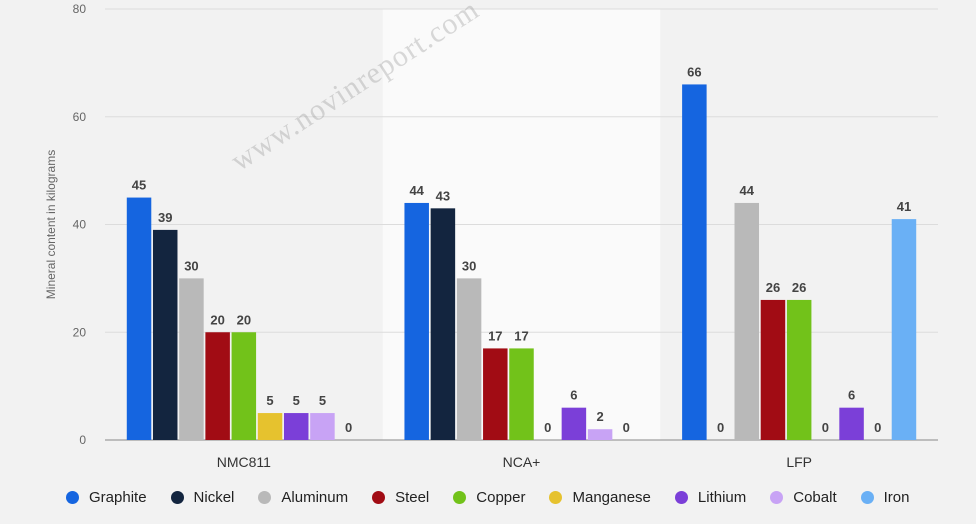 The height and width of the screenshot is (524, 976). What do you see at coordinates (165, 217) in the screenshot?
I see `data-label: 39` at bounding box center [165, 217].